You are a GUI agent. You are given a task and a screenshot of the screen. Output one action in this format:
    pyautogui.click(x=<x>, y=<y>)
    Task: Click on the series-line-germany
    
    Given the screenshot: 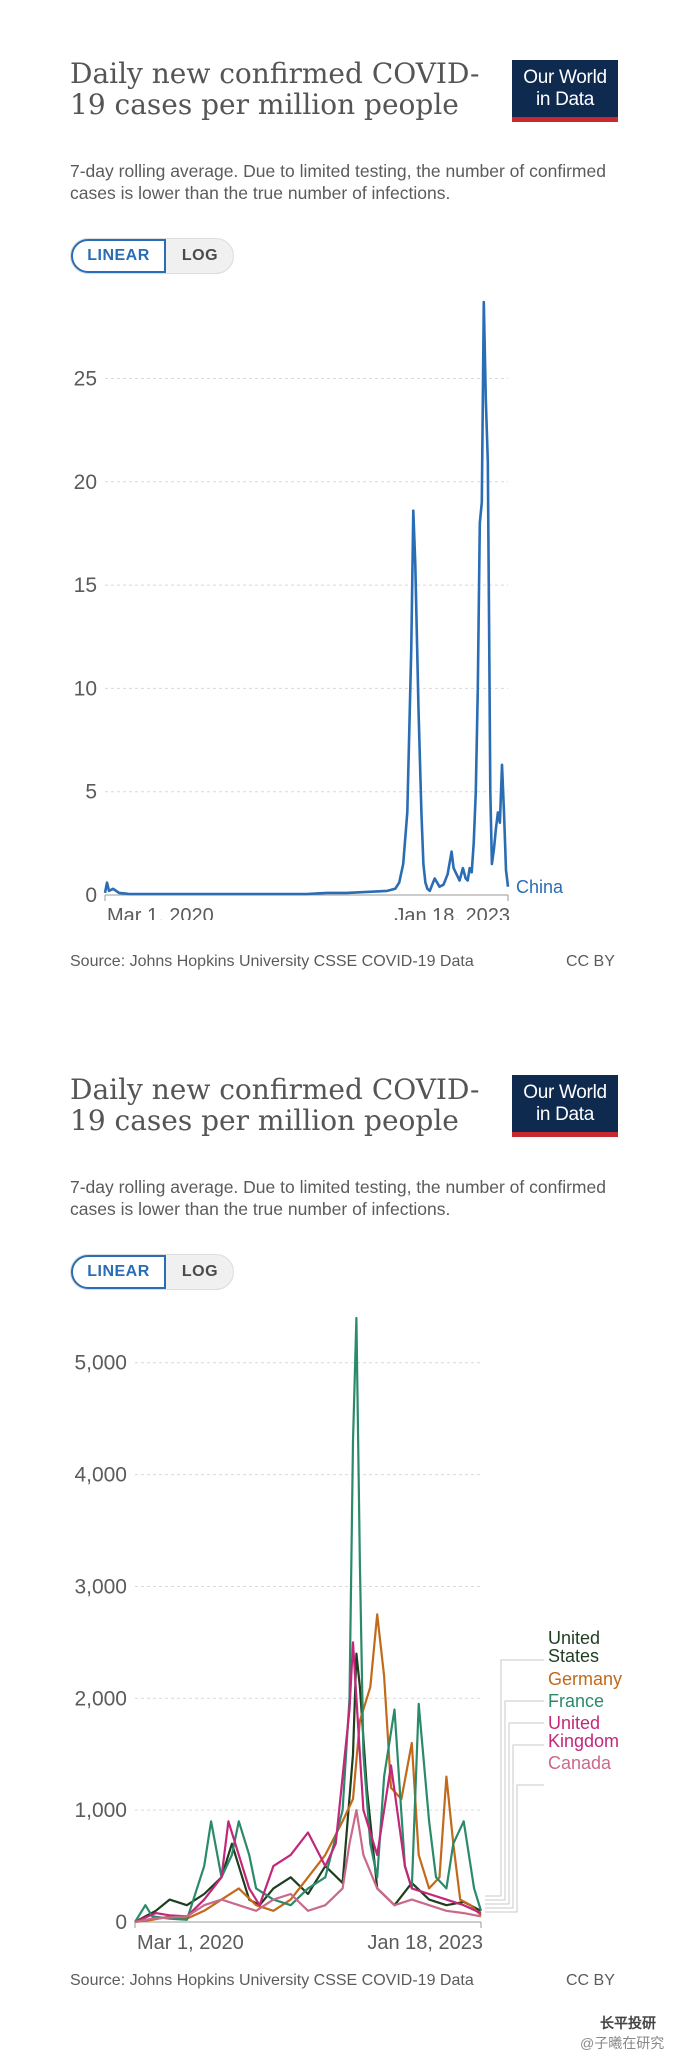 What is the action you would take?
    pyautogui.click(x=308, y=1768)
    